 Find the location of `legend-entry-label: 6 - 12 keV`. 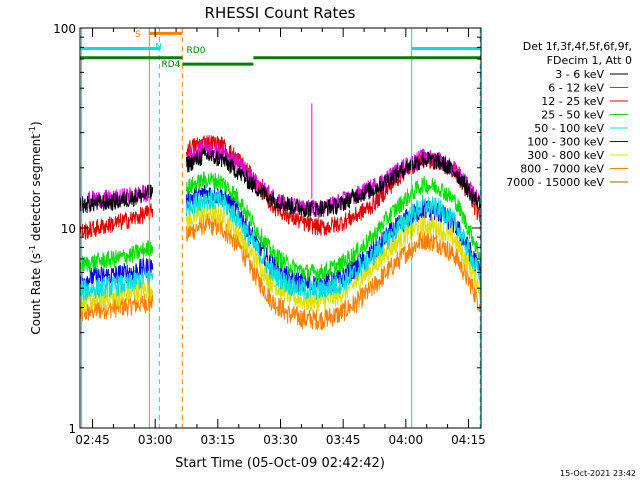

legend-entry-label: 6 - 12 keV is located at coordinates (576, 88).